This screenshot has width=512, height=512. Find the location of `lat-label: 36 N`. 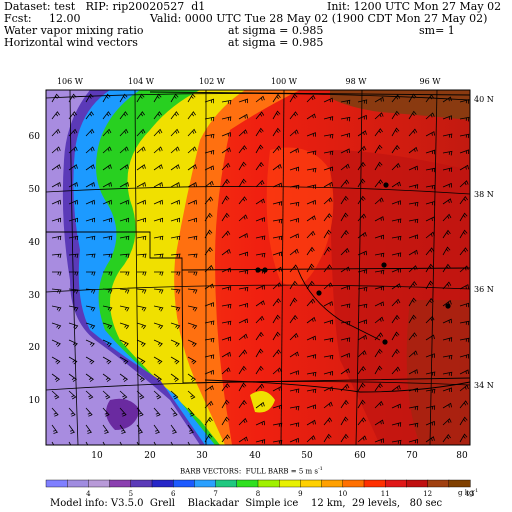

lat-label: 36 N is located at coordinates (484, 289).